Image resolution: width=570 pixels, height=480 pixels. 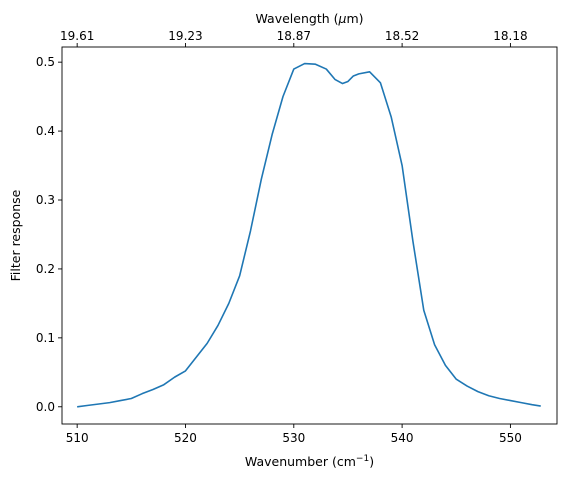 What do you see at coordinates (296, 18) in the screenshot?
I see `top-axis-title-main: Wavelength (` at bounding box center [296, 18].